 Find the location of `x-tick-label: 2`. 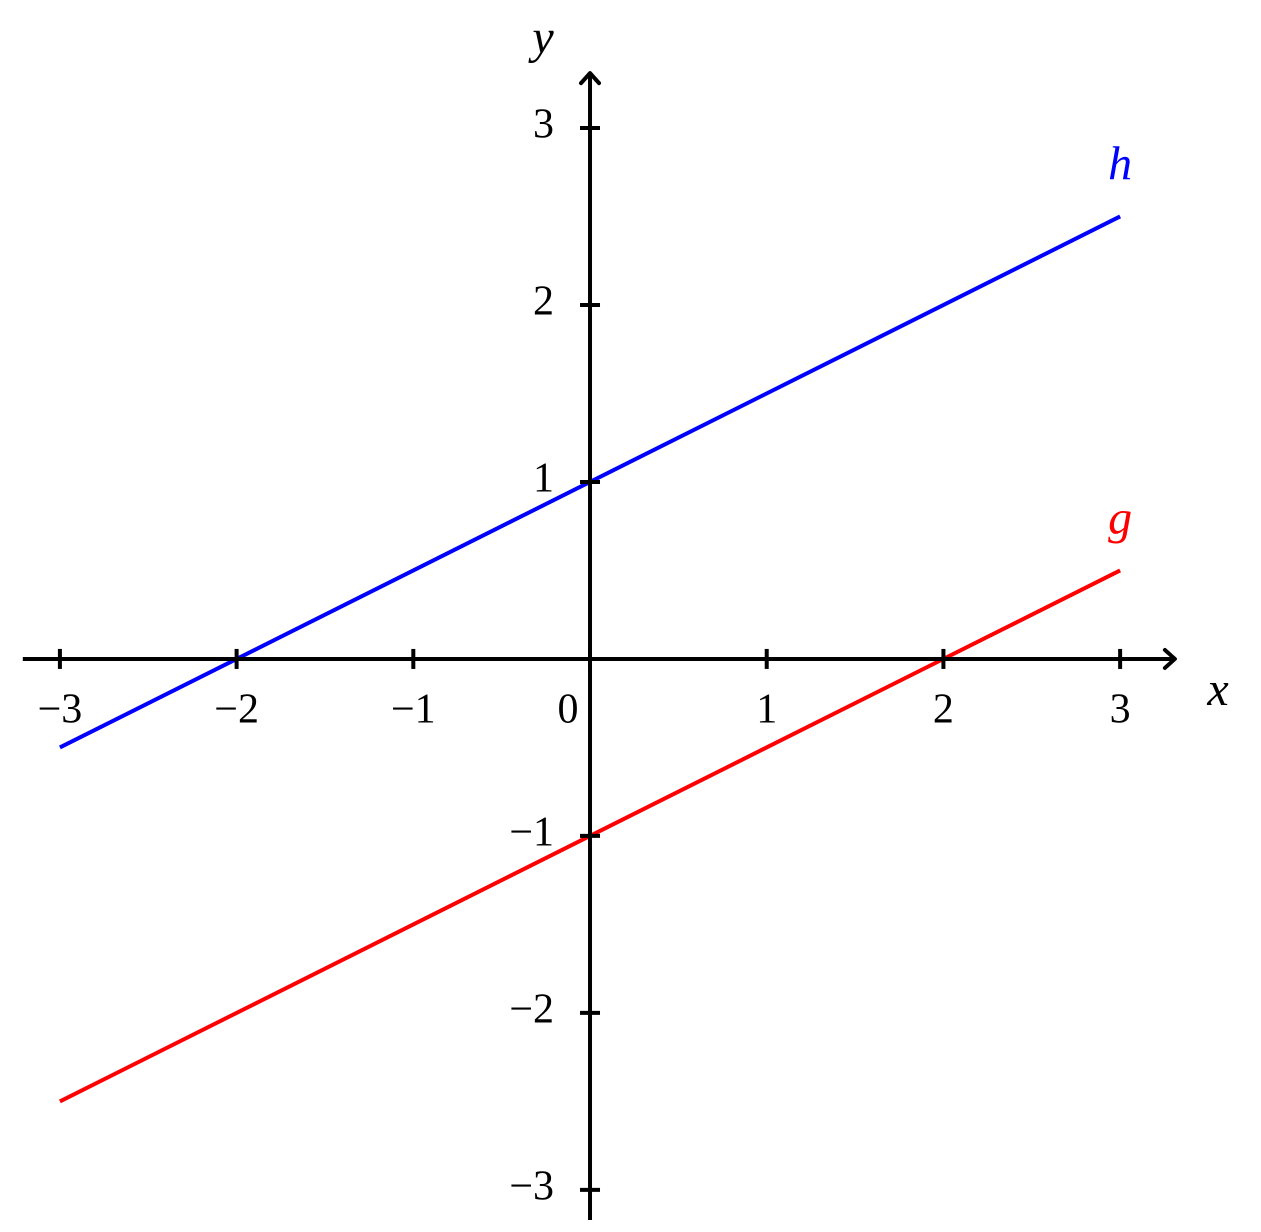

x-tick-label: 2 is located at coordinates (943, 710).